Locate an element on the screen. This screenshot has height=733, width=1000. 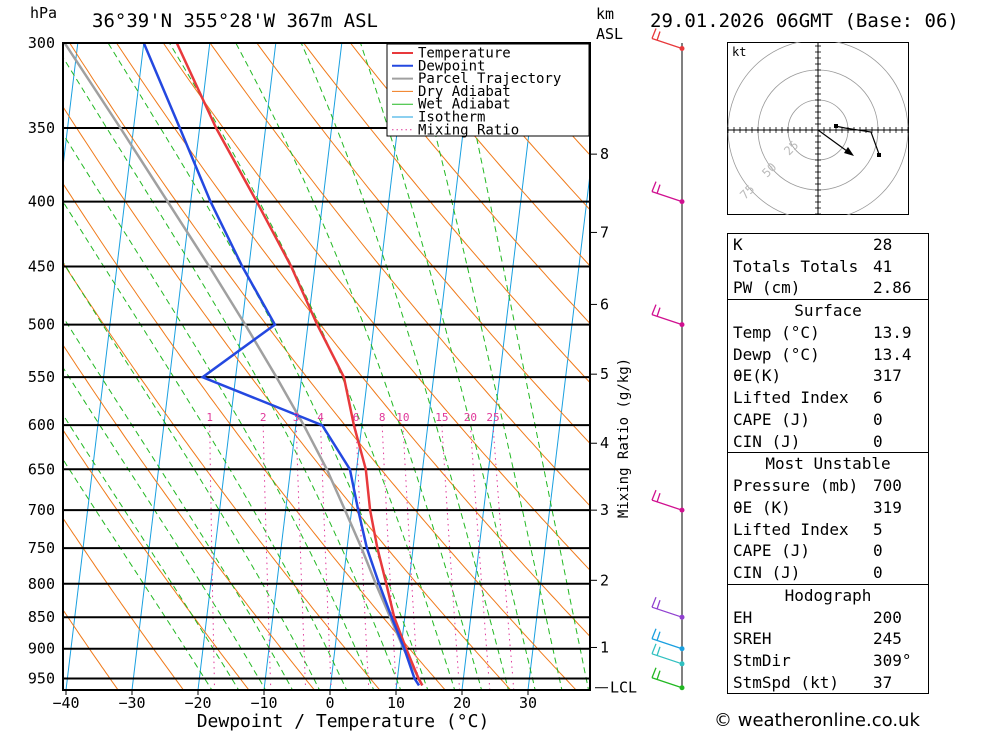
pressure-tick-label: 750 is located at coordinates (41, 548).